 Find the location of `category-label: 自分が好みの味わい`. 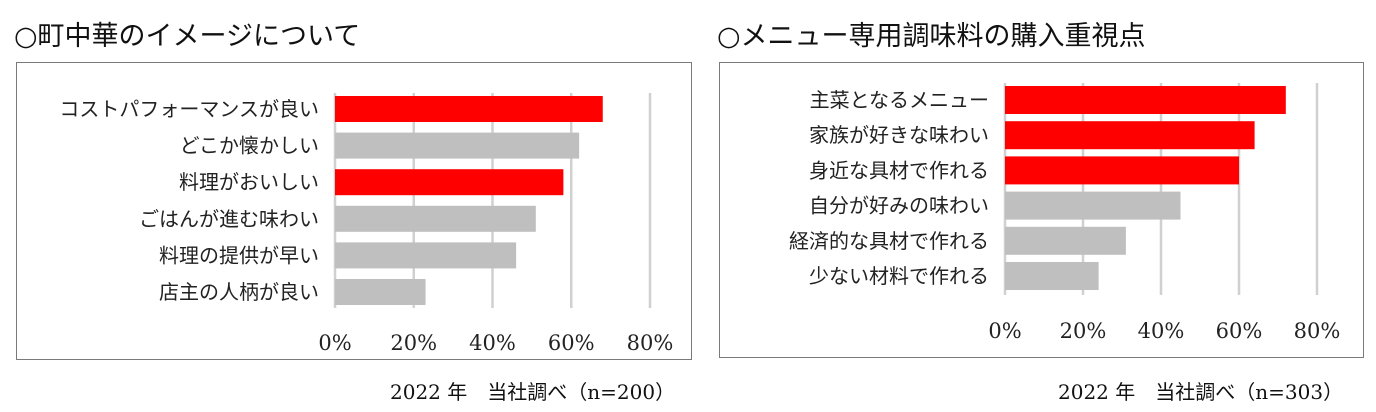

category-label: 自分が好みの味わい is located at coordinates (899, 206).